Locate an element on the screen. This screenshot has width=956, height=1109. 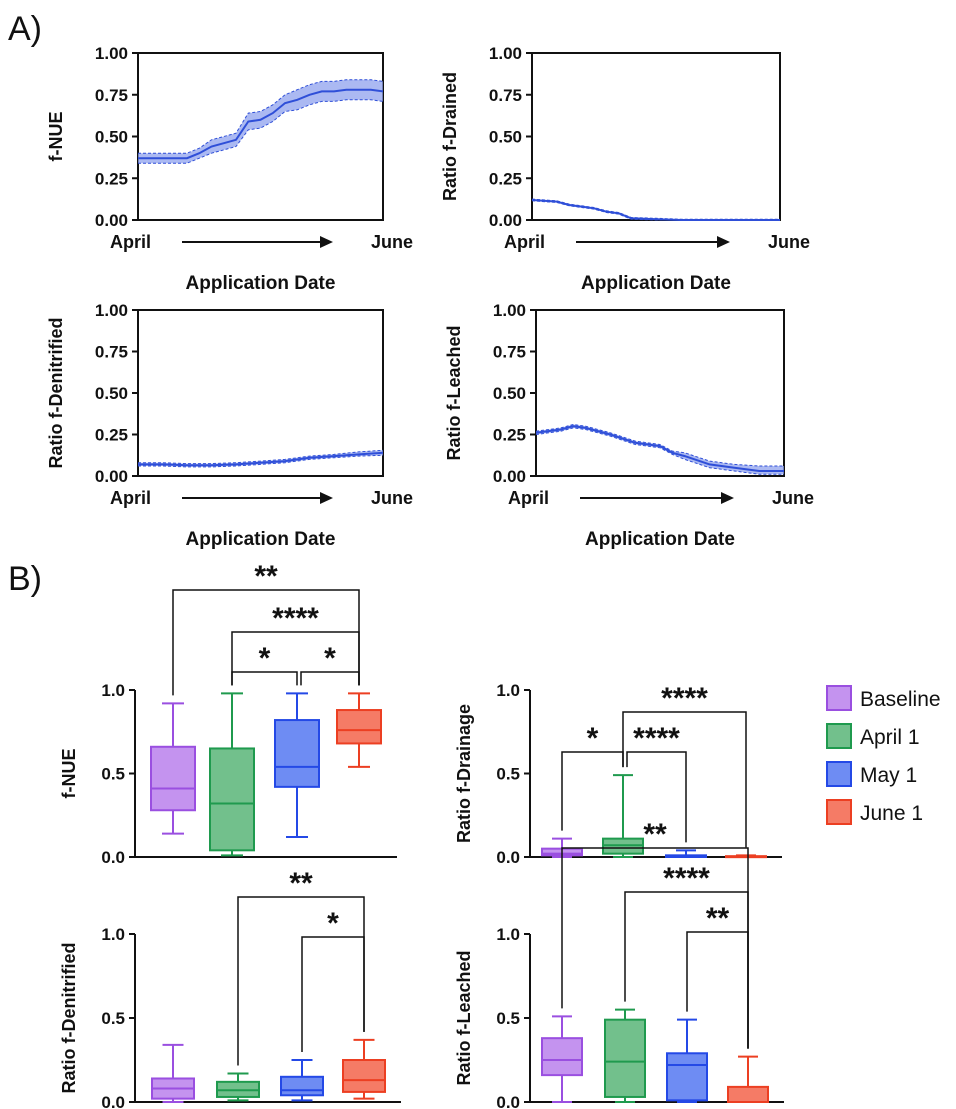
legend: Baseline April 1 May 1 June 1 is located at coordinates (883, 755).